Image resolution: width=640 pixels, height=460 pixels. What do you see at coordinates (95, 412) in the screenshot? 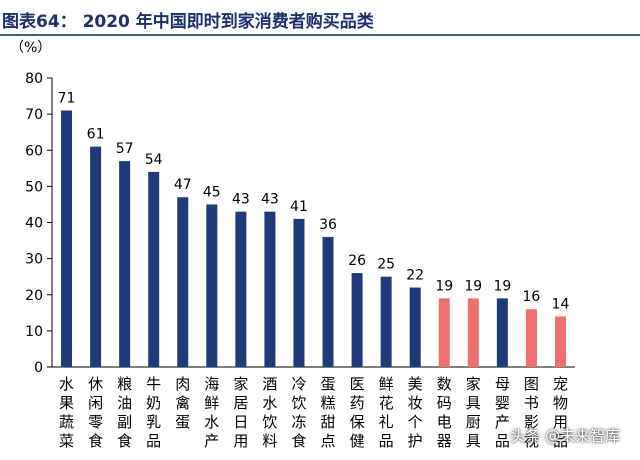
I see `category-label: 休闲零食` at bounding box center [95, 412].